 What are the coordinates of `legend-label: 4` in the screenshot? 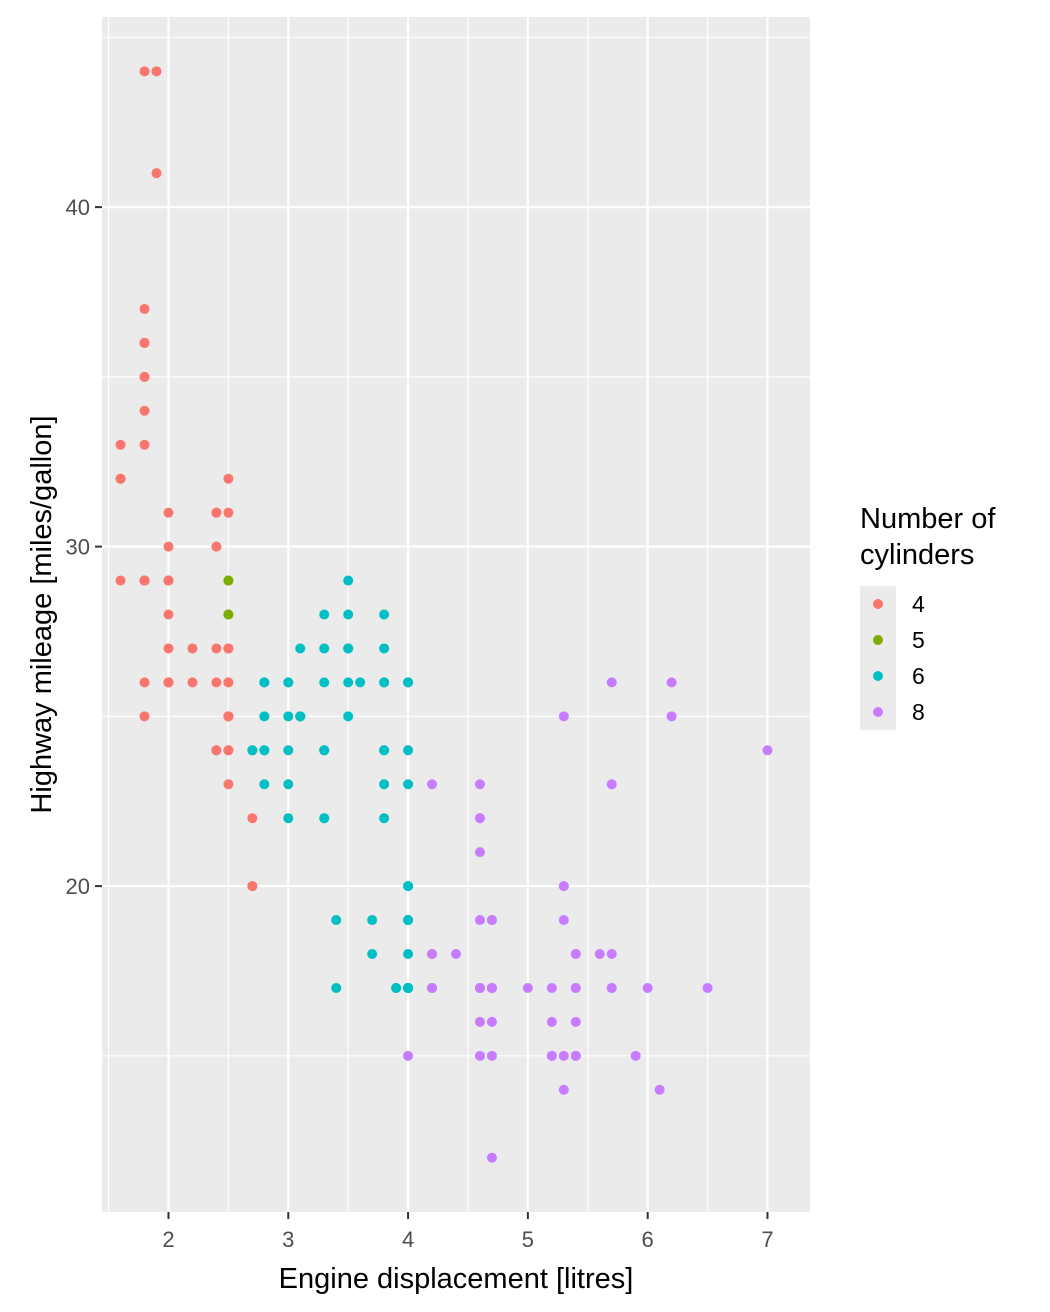 It's located at (918, 604).